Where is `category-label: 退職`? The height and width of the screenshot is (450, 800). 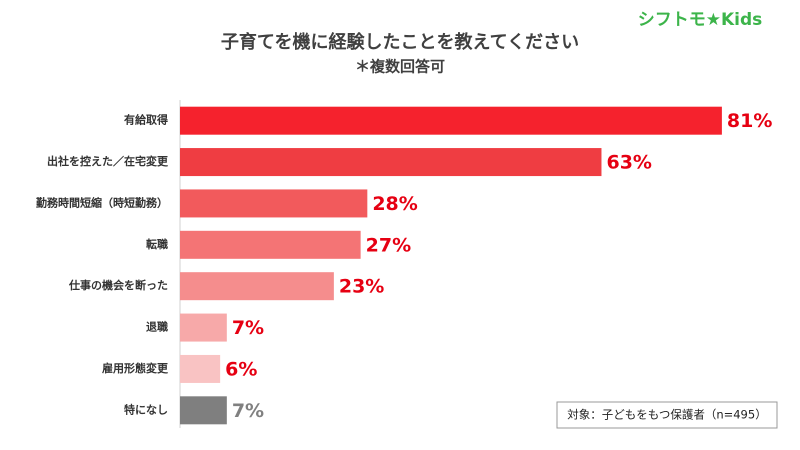 category-label: 退職 is located at coordinates (157, 327).